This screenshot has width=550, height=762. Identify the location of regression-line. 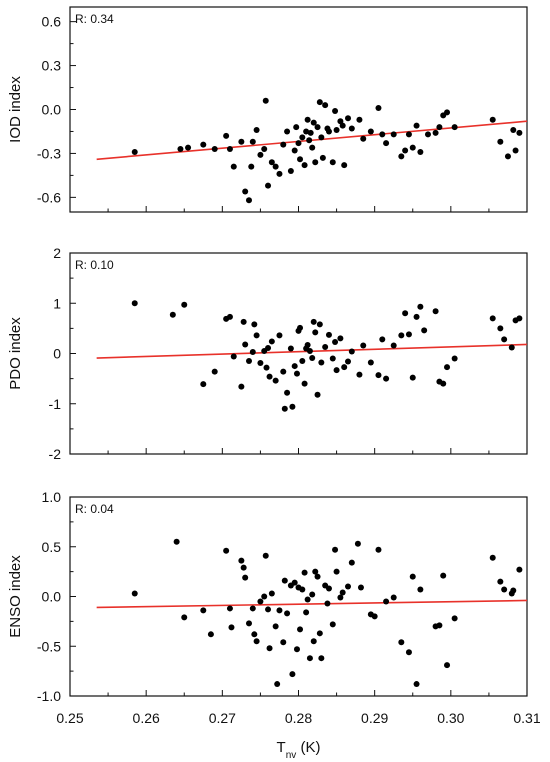
(312, 604).